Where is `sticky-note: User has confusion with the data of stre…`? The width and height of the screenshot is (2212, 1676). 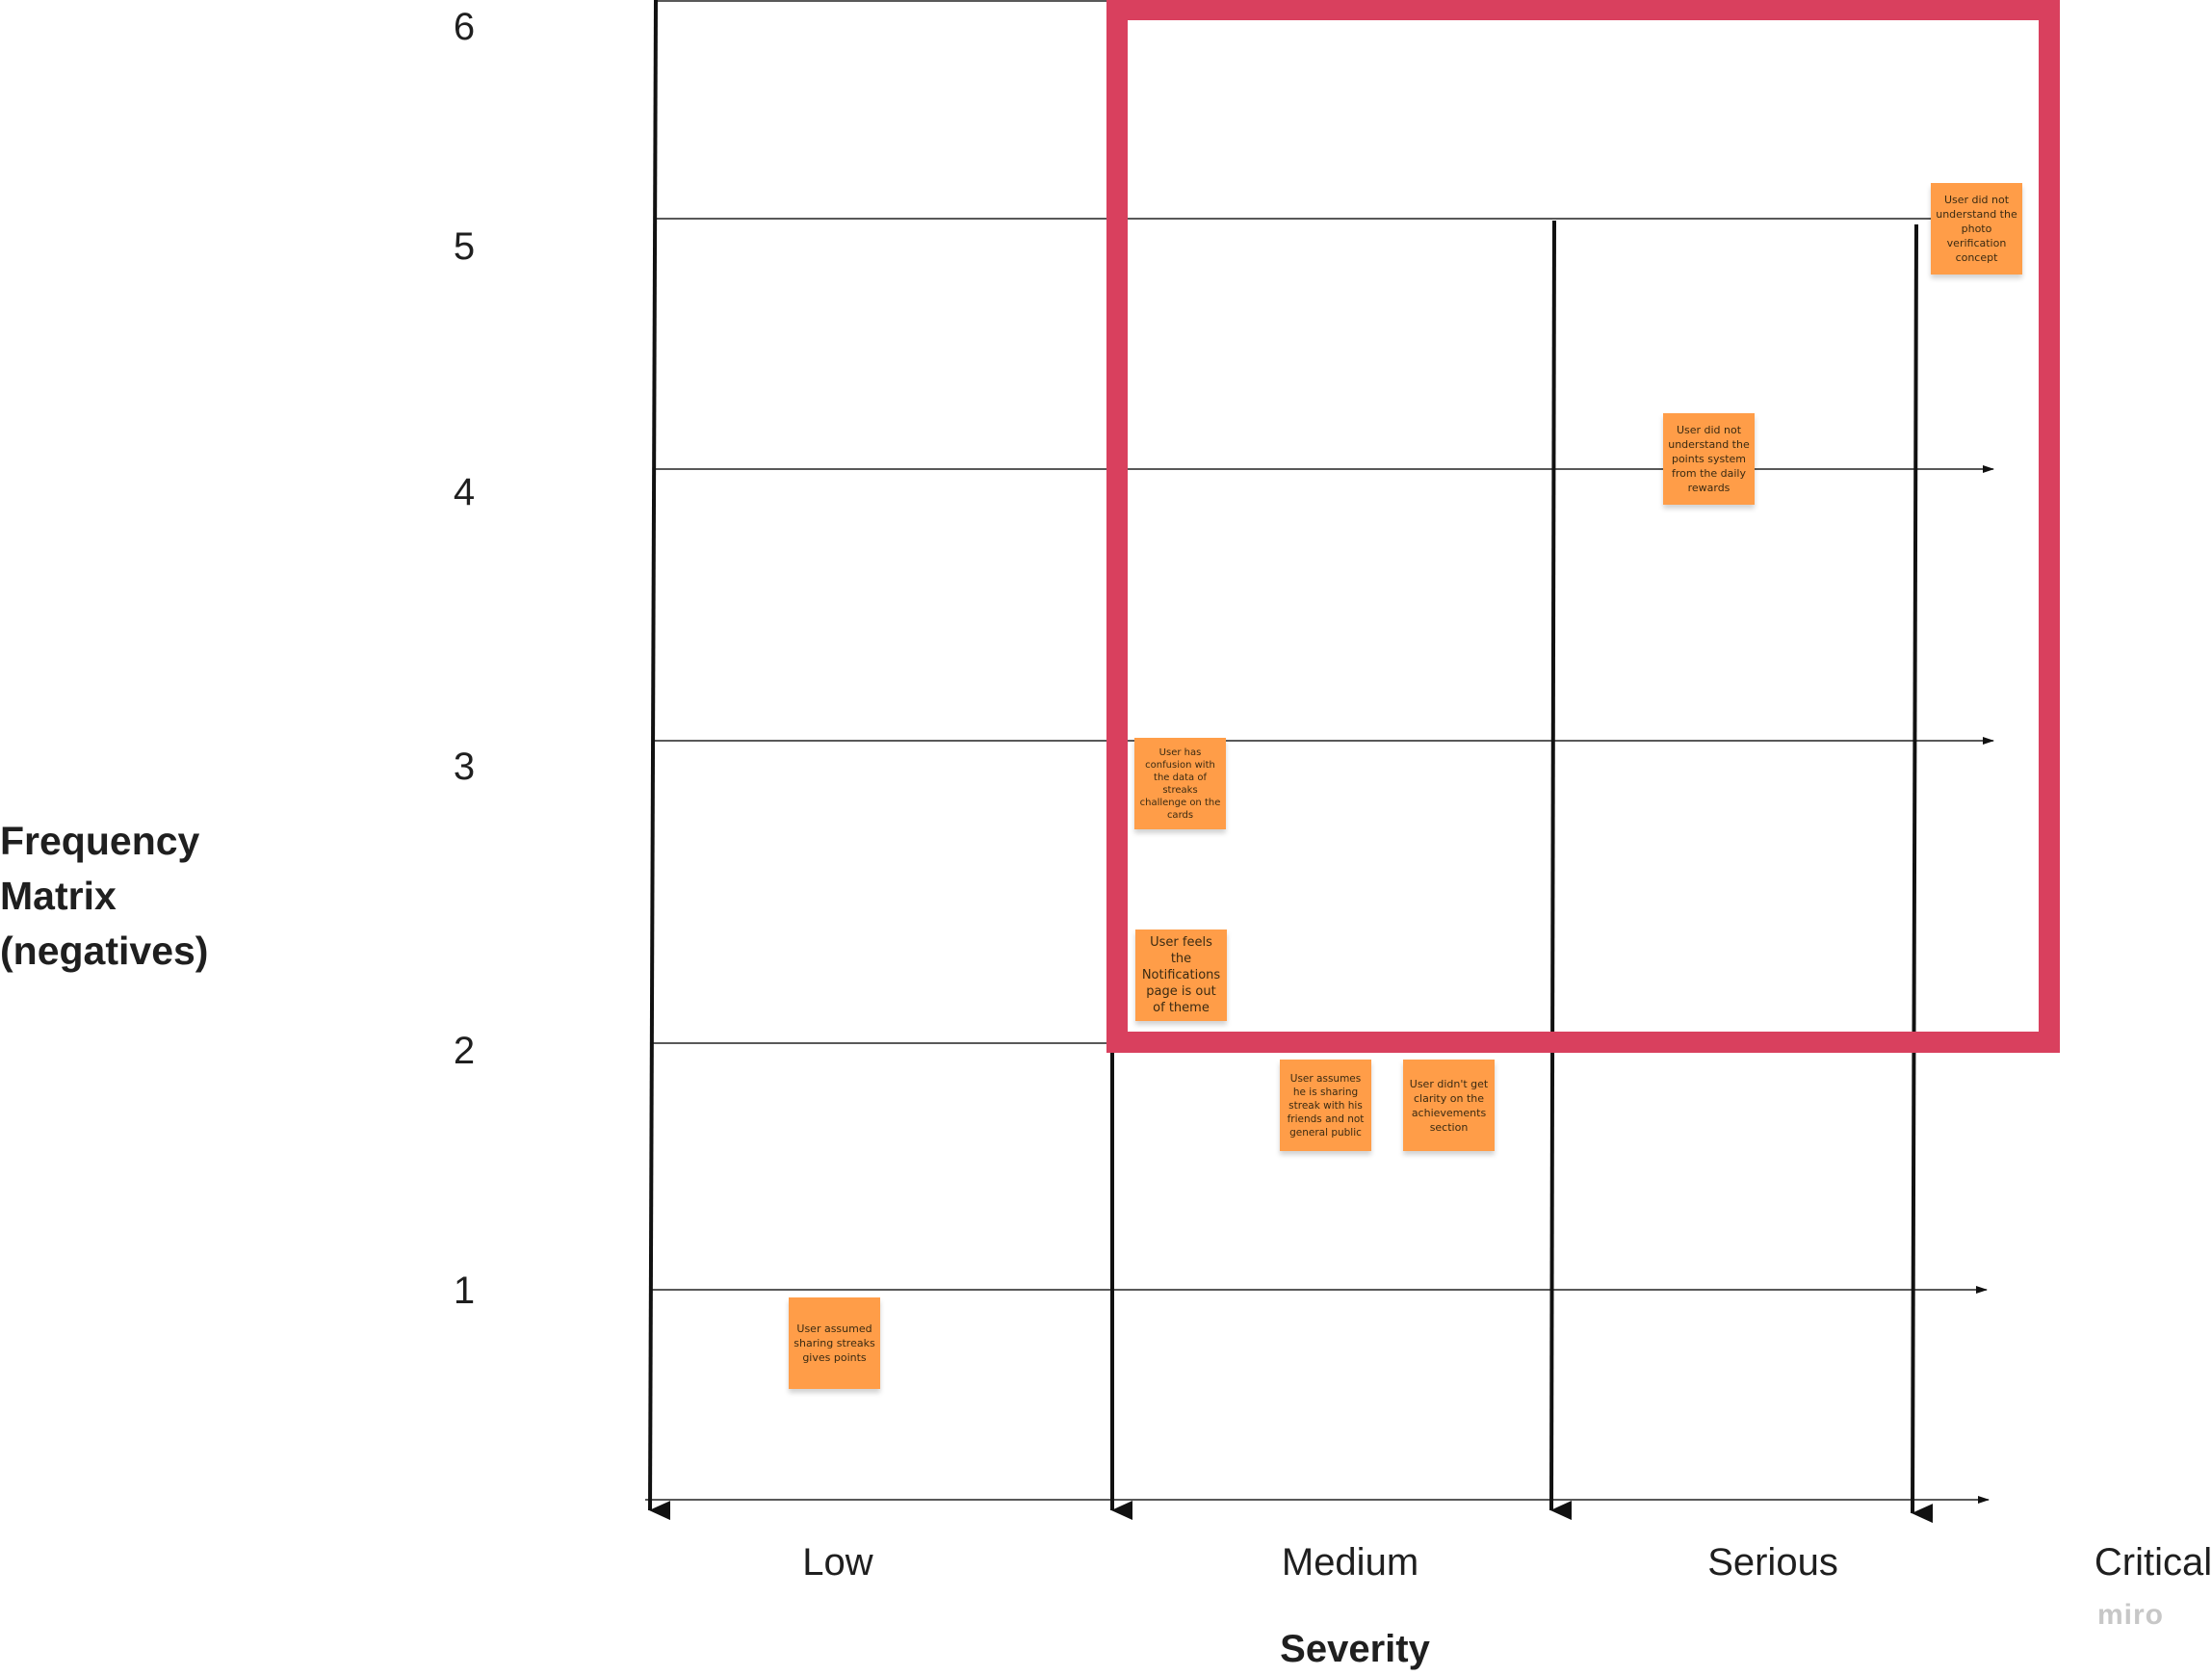
sticky-note: User has confusion with the data of stre… is located at coordinates (1180, 783).